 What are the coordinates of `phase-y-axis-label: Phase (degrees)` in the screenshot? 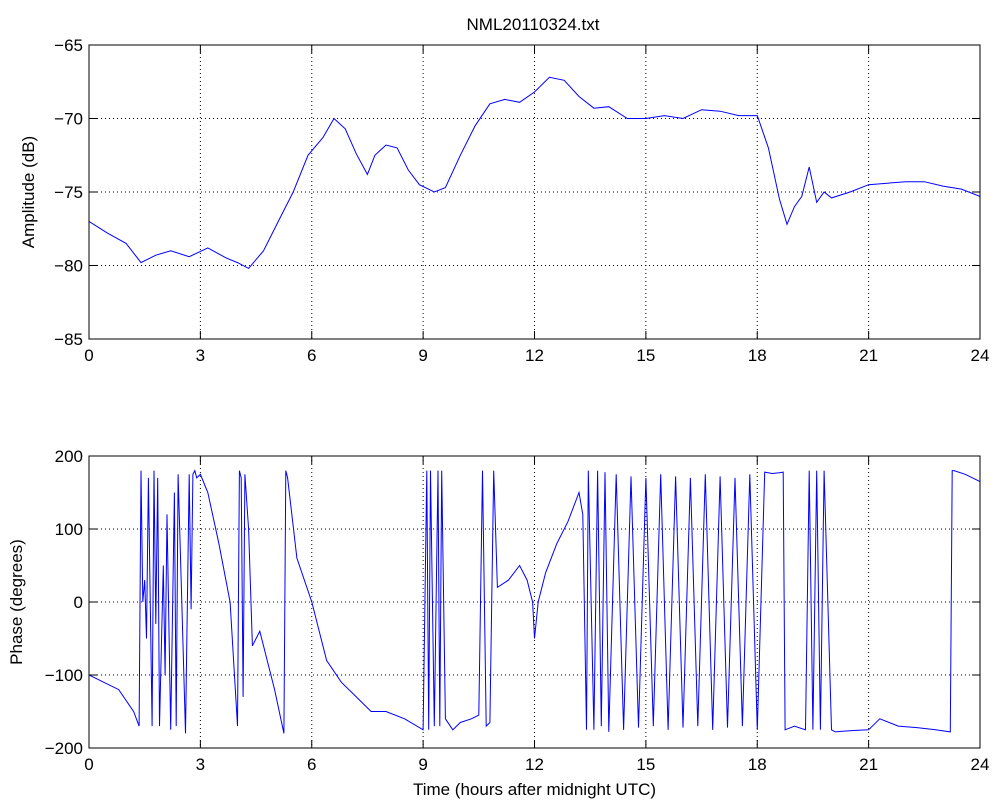 It's located at (16, 602).